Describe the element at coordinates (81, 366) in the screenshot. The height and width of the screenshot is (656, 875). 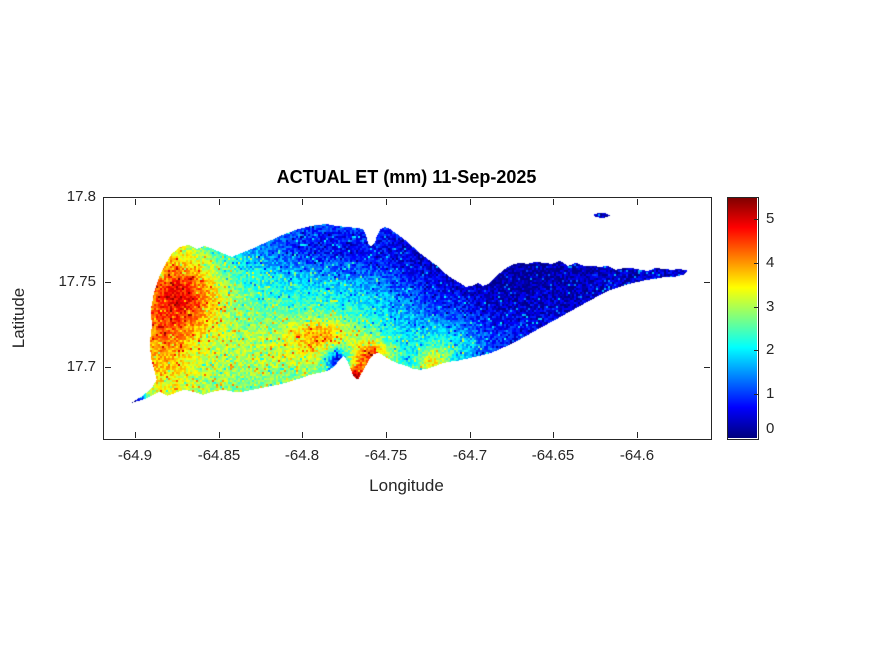
I see `y-tick-label: 17.7` at that location.